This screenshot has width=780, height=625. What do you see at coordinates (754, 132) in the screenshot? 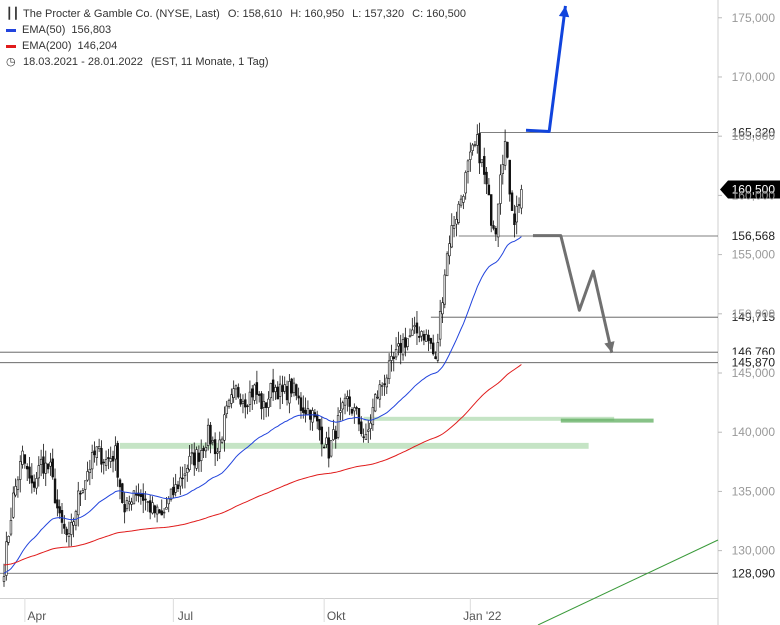
I see `level-label: 165,320` at bounding box center [754, 132].